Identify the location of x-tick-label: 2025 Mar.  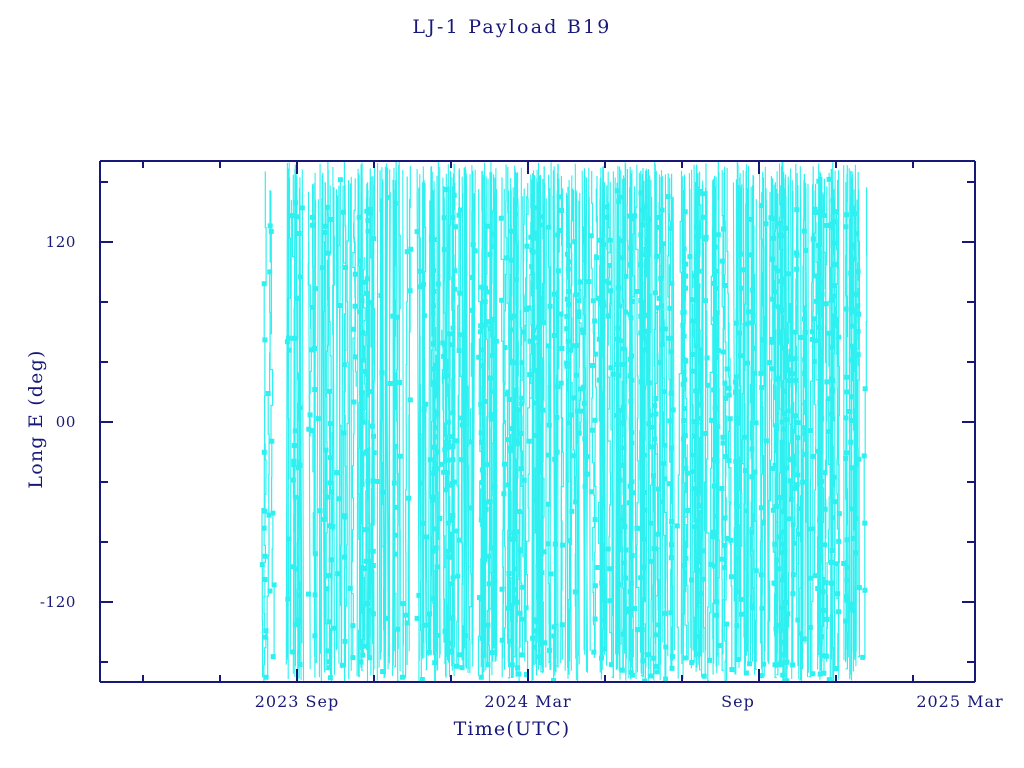
(960, 701).